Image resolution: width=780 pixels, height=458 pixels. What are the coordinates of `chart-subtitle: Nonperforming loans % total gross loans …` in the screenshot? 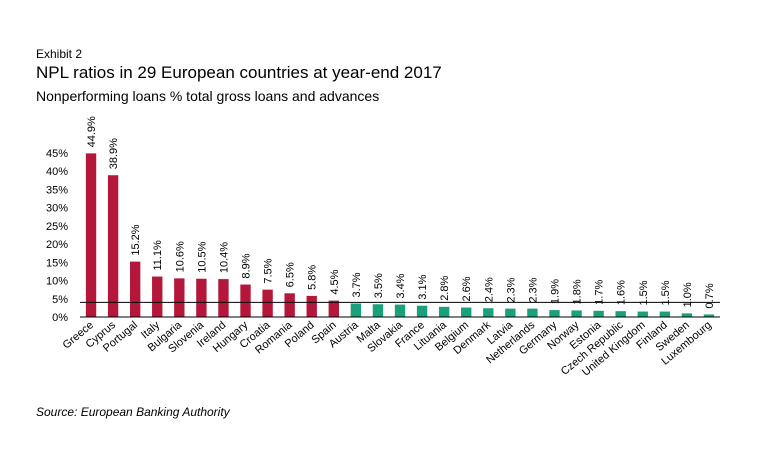 It's located at (208, 96).